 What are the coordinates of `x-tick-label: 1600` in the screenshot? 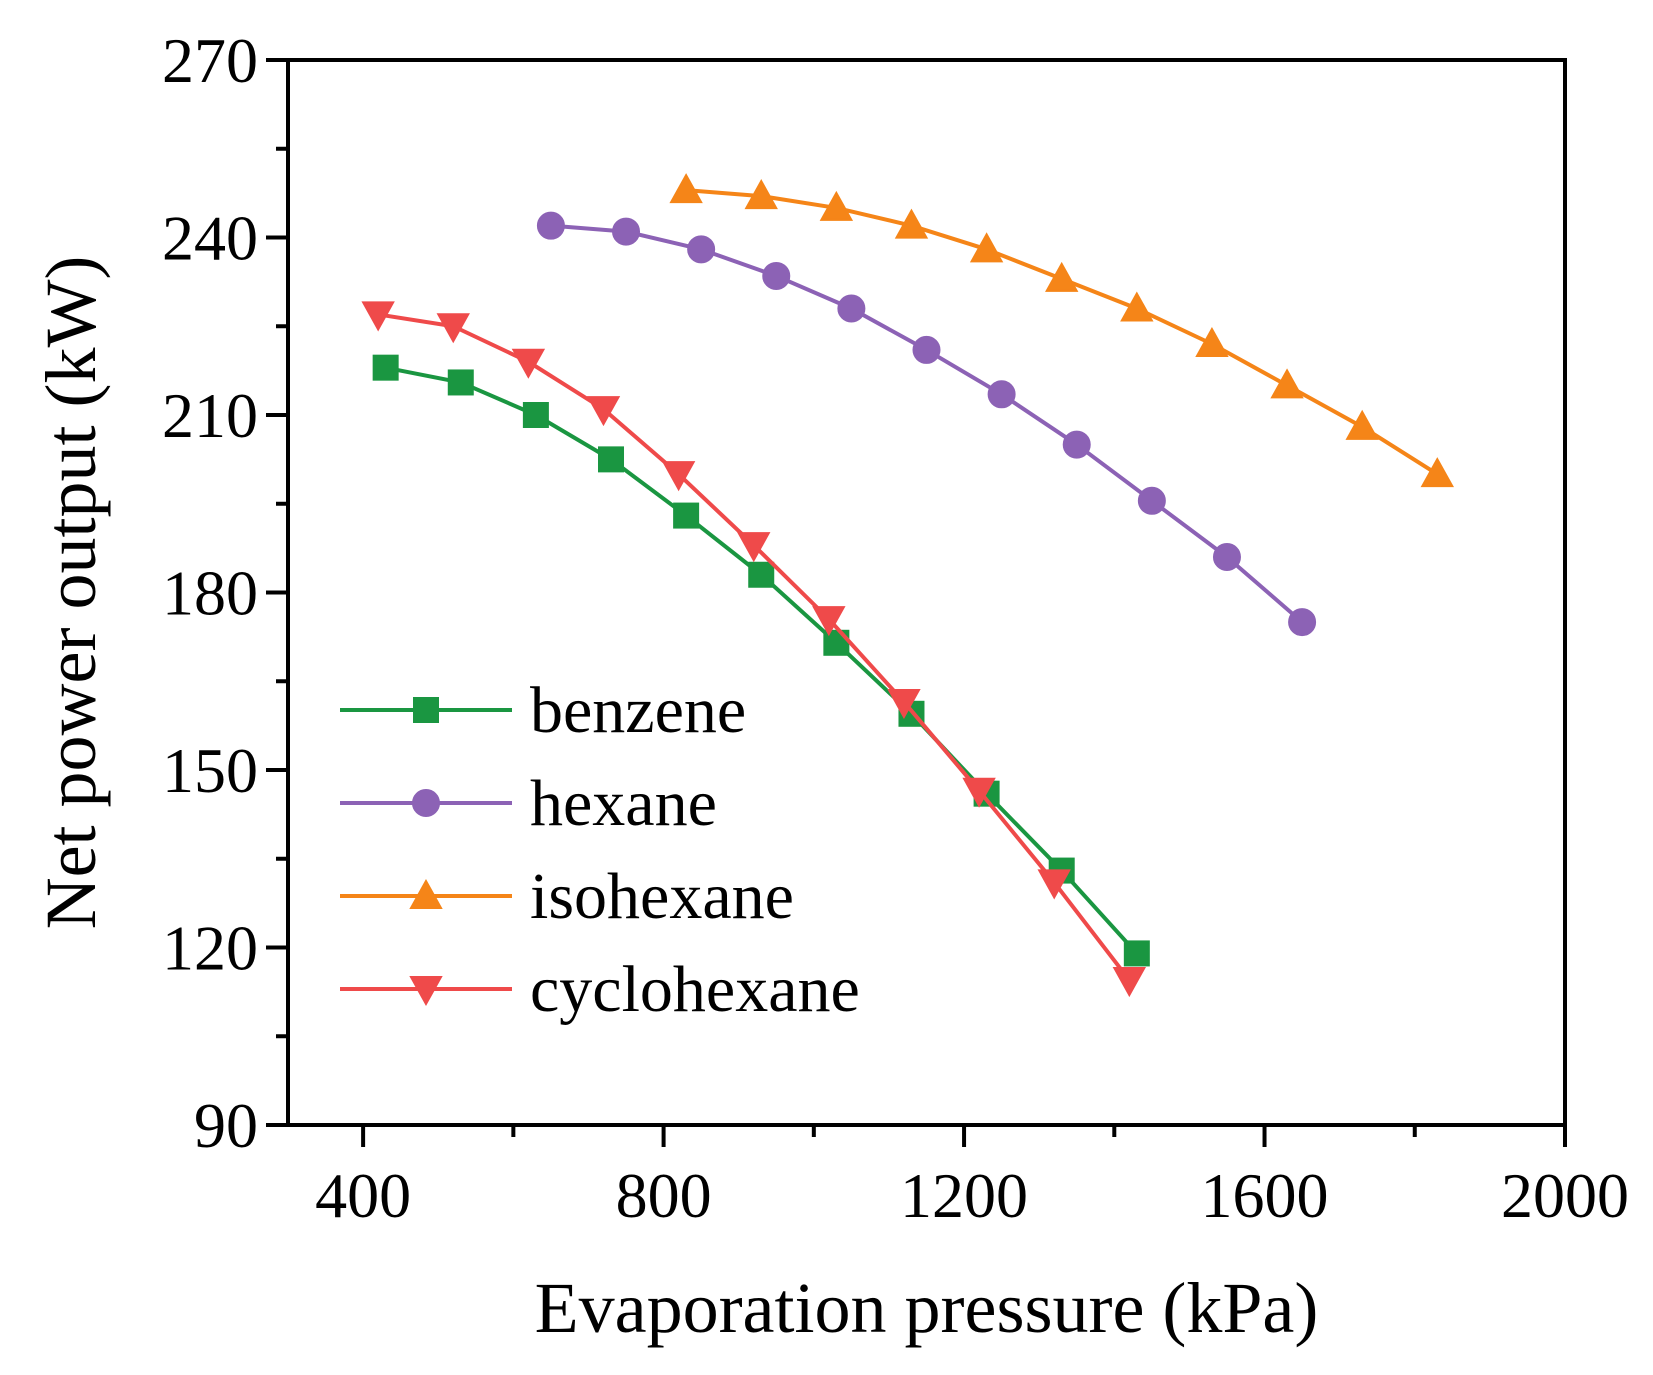 It's located at (1265, 1195).